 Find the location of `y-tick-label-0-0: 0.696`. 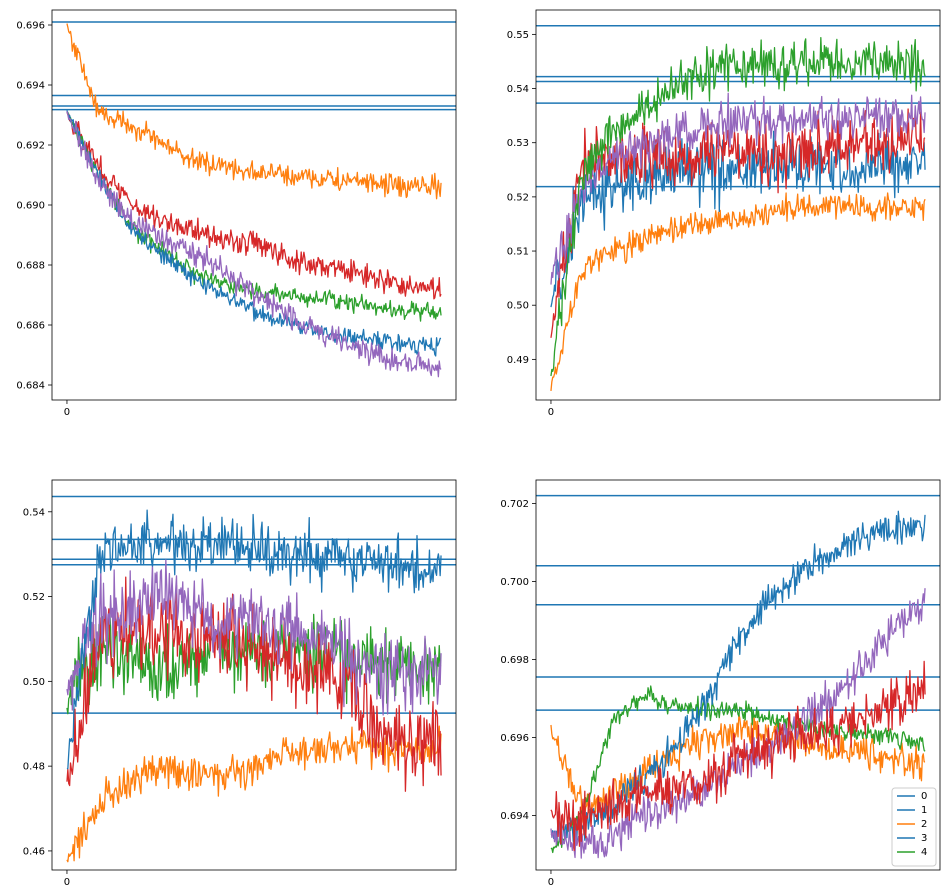

y-tick-label-0-0: 0.696 is located at coordinates (30, 26).